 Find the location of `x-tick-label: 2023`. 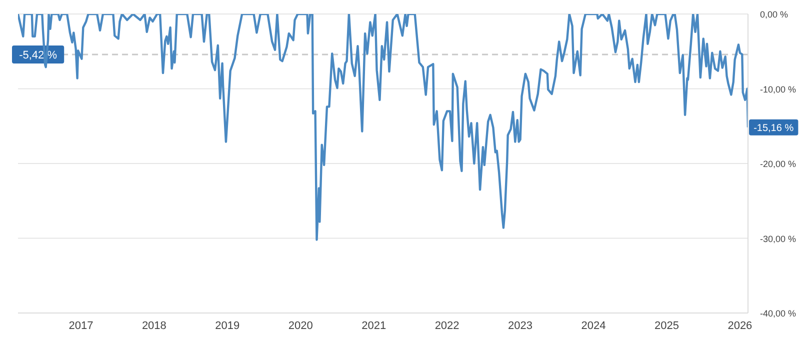

x-tick-label: 2023 is located at coordinates (520, 326).